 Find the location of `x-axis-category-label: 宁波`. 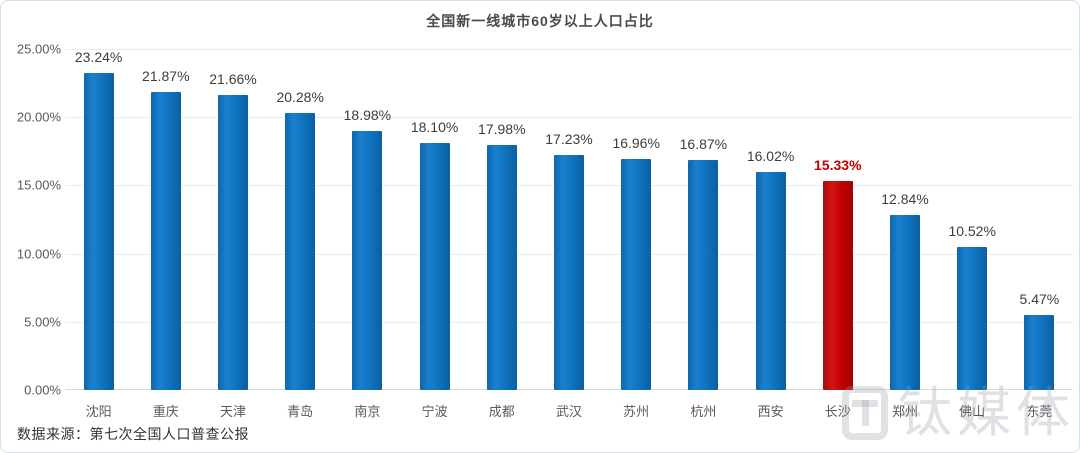

x-axis-category-label: 宁波 is located at coordinates (434, 411).